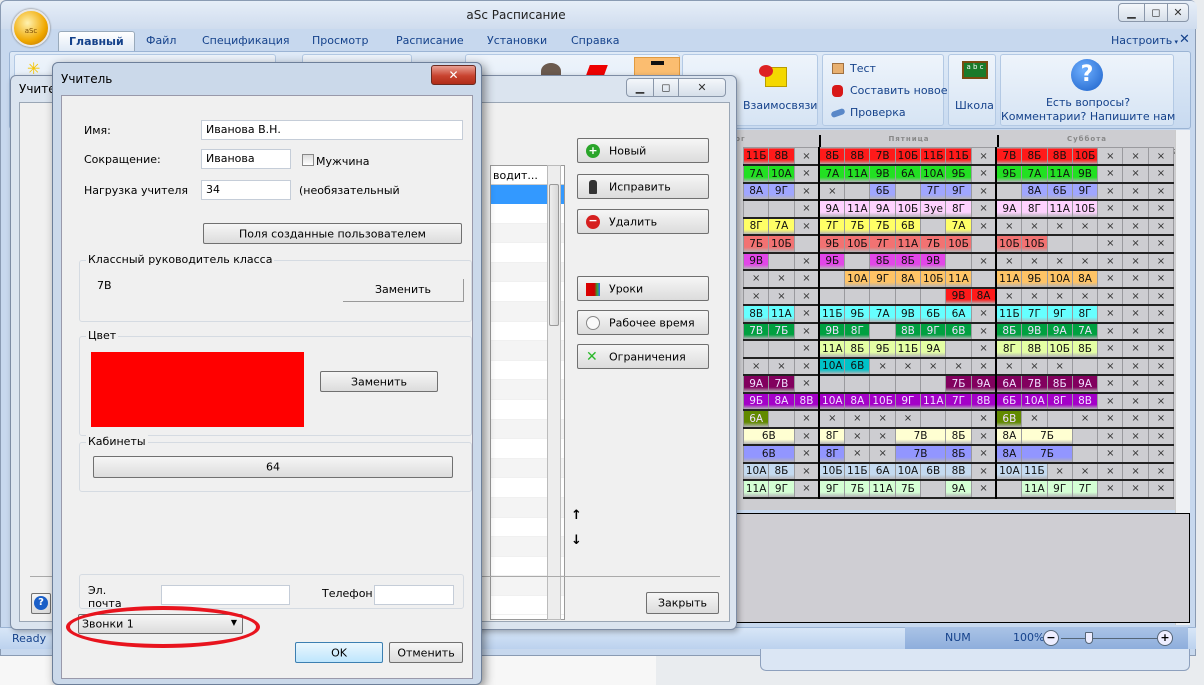 Image resolution: width=1204 pixels, height=685 pixels. What do you see at coordinates (34, 68) in the screenshot?
I see `new-file-icon: ✳` at bounding box center [34, 68].